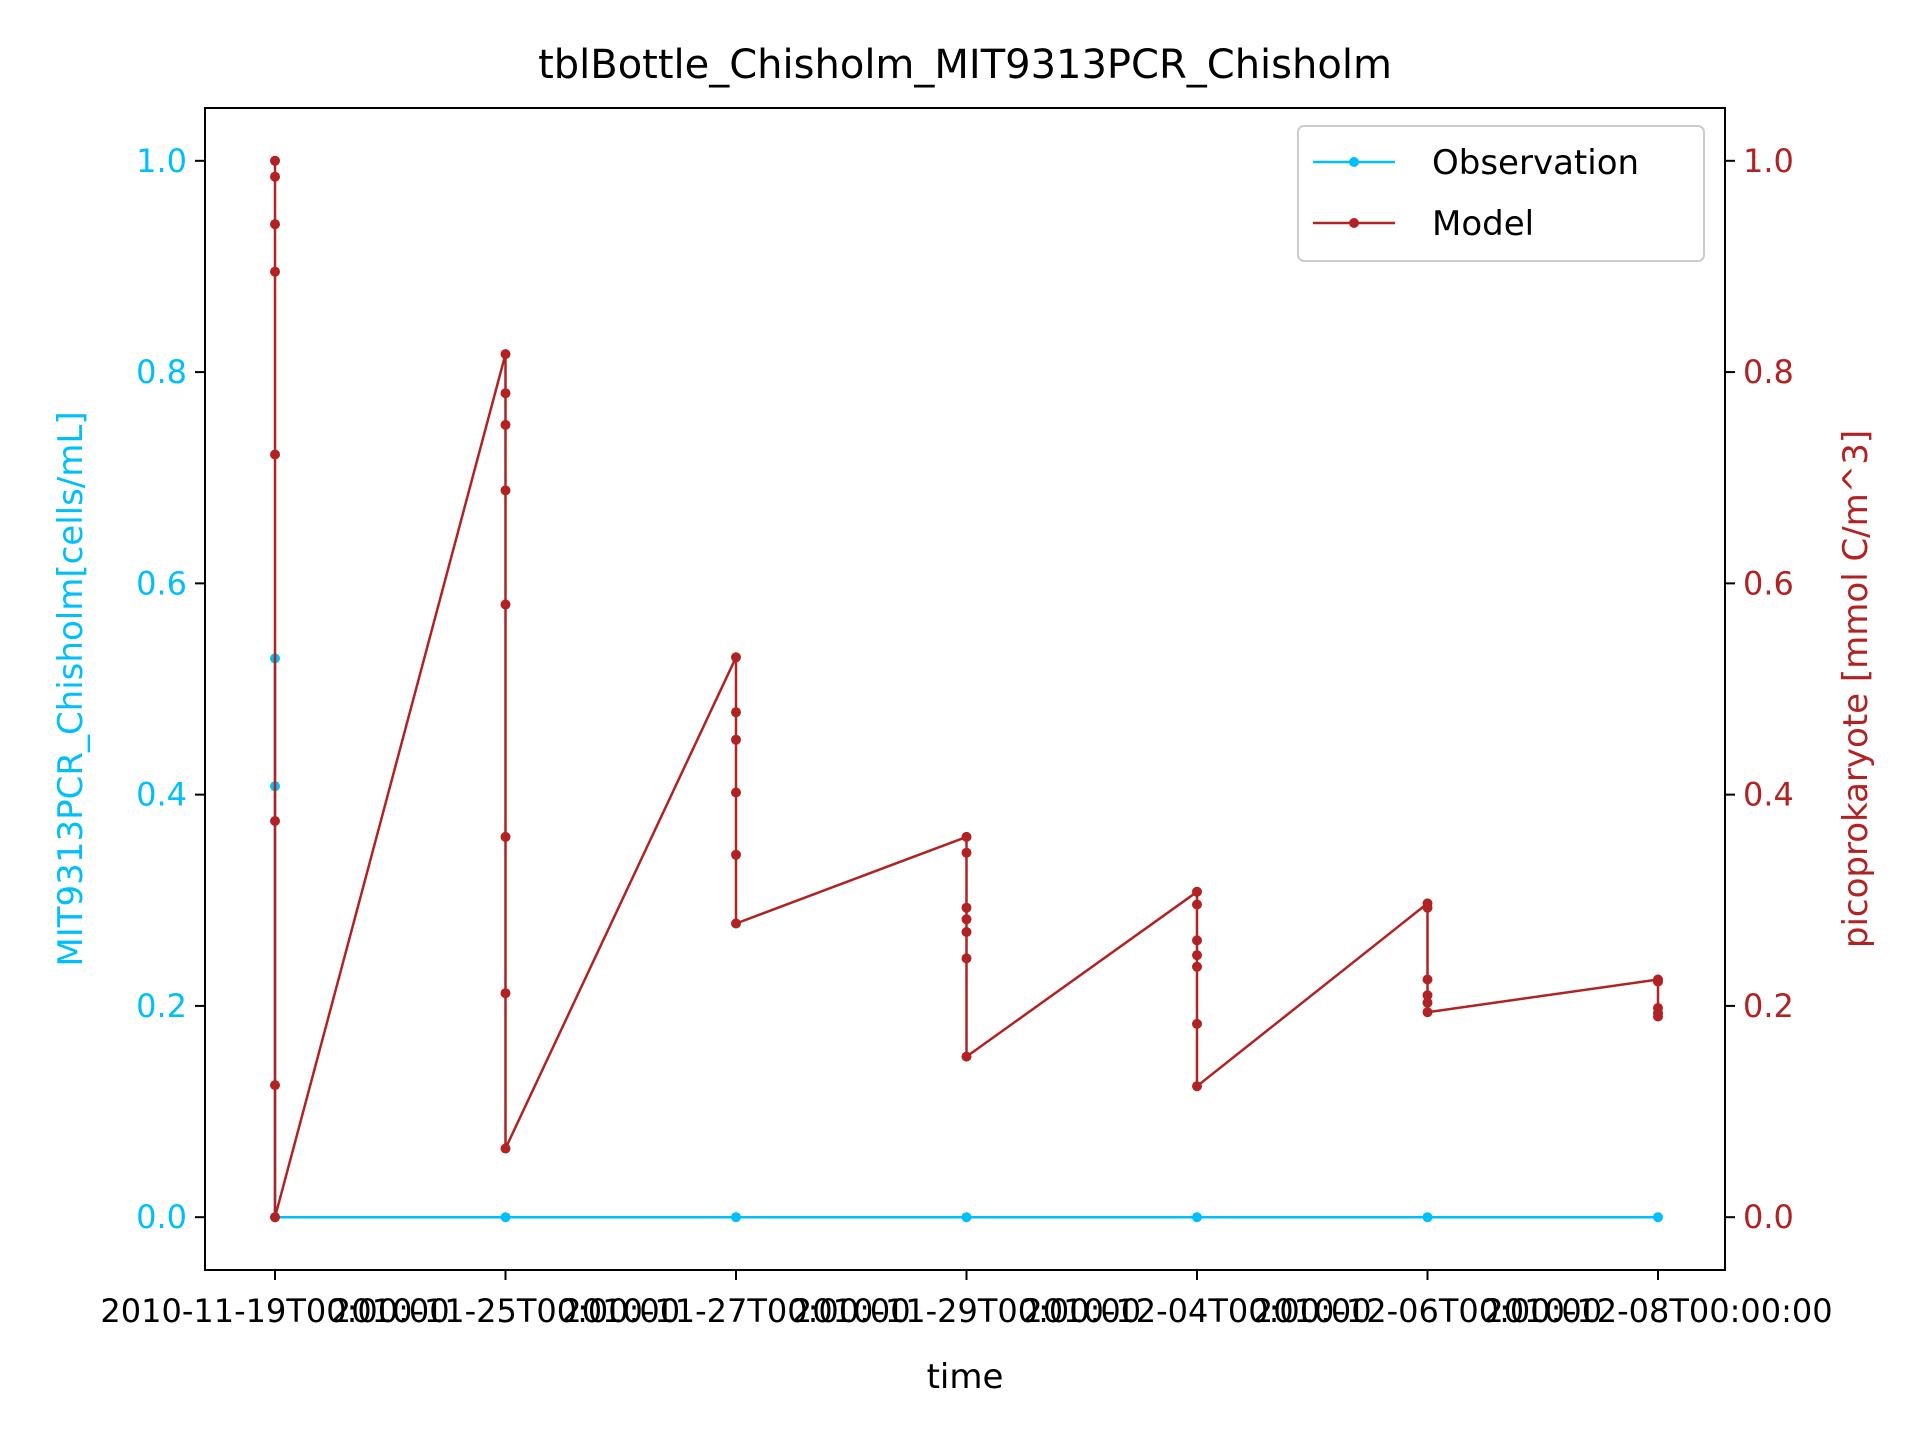  What do you see at coordinates (1196, 1311) in the screenshot?
I see `x-tick-label: 2010-12-04T00:00:00` at bounding box center [1196, 1311].